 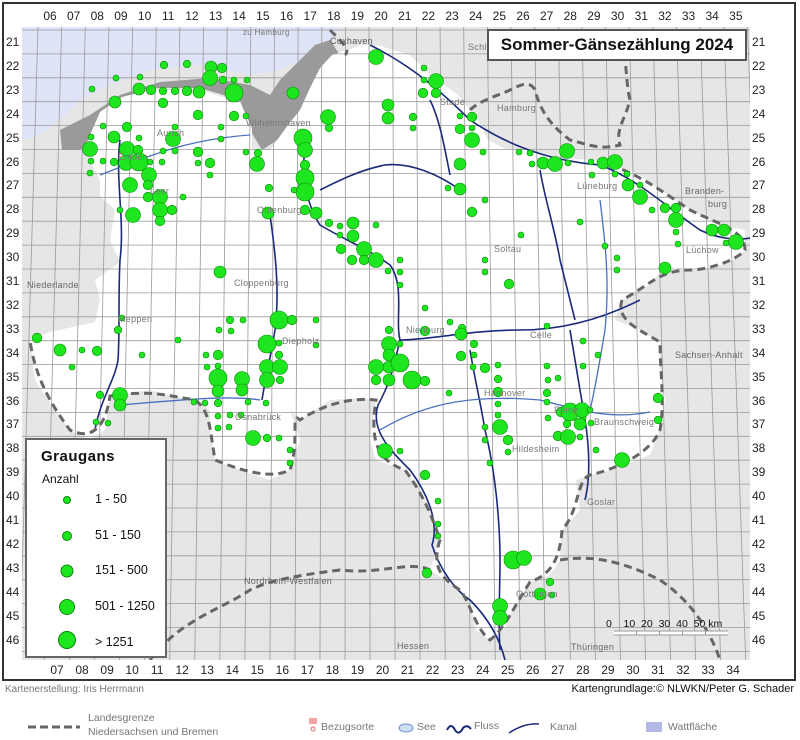 What do you see at coordinates (78, 456) in the screenshot?
I see `legend-species: Graugans` at bounding box center [78, 456].